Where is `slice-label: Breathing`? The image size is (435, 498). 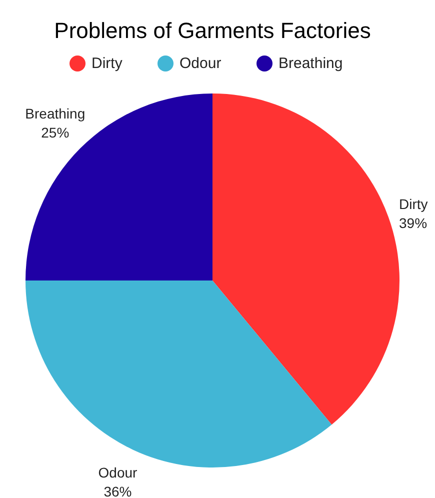 slice-label: Breathing is located at coordinates (55, 114).